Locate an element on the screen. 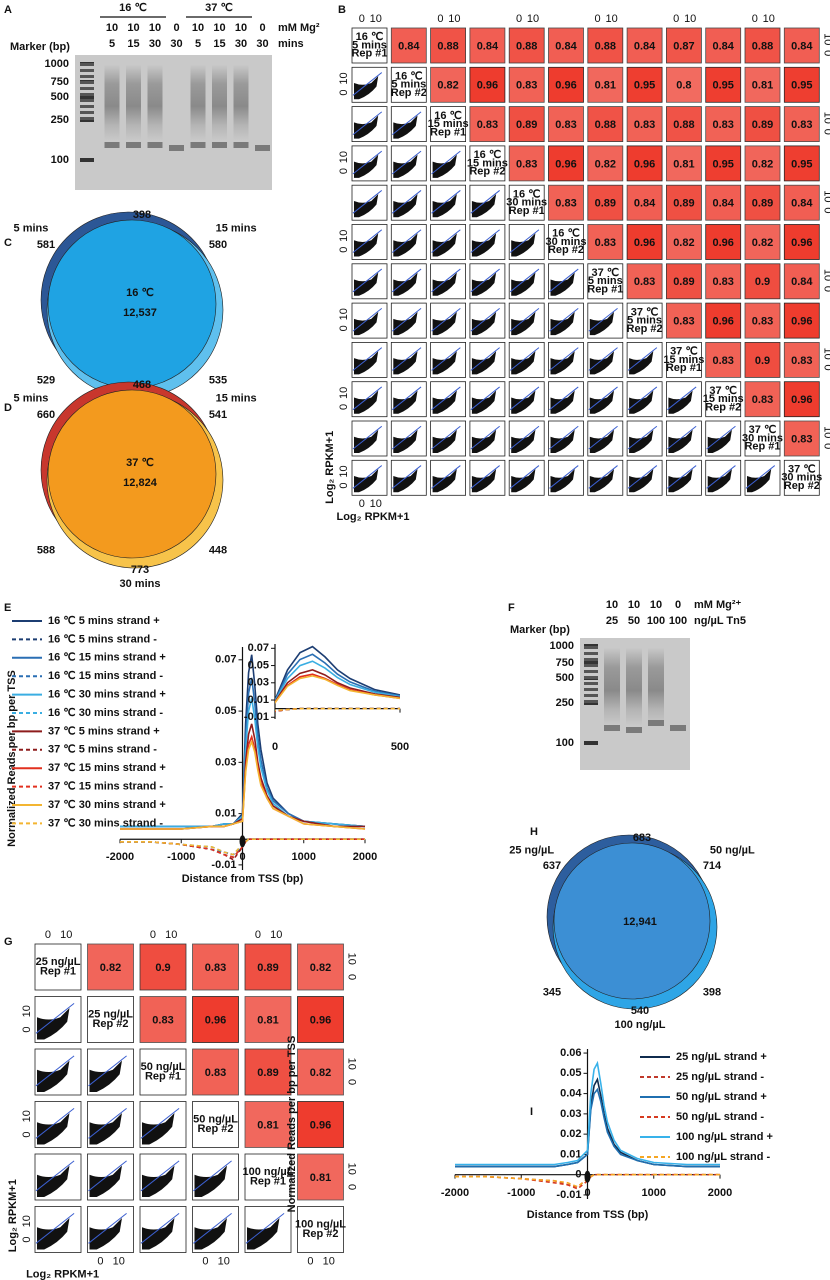 Image resolution: width=830 pixels, height=1280 pixels. origin-marker is located at coordinates (242, 841).